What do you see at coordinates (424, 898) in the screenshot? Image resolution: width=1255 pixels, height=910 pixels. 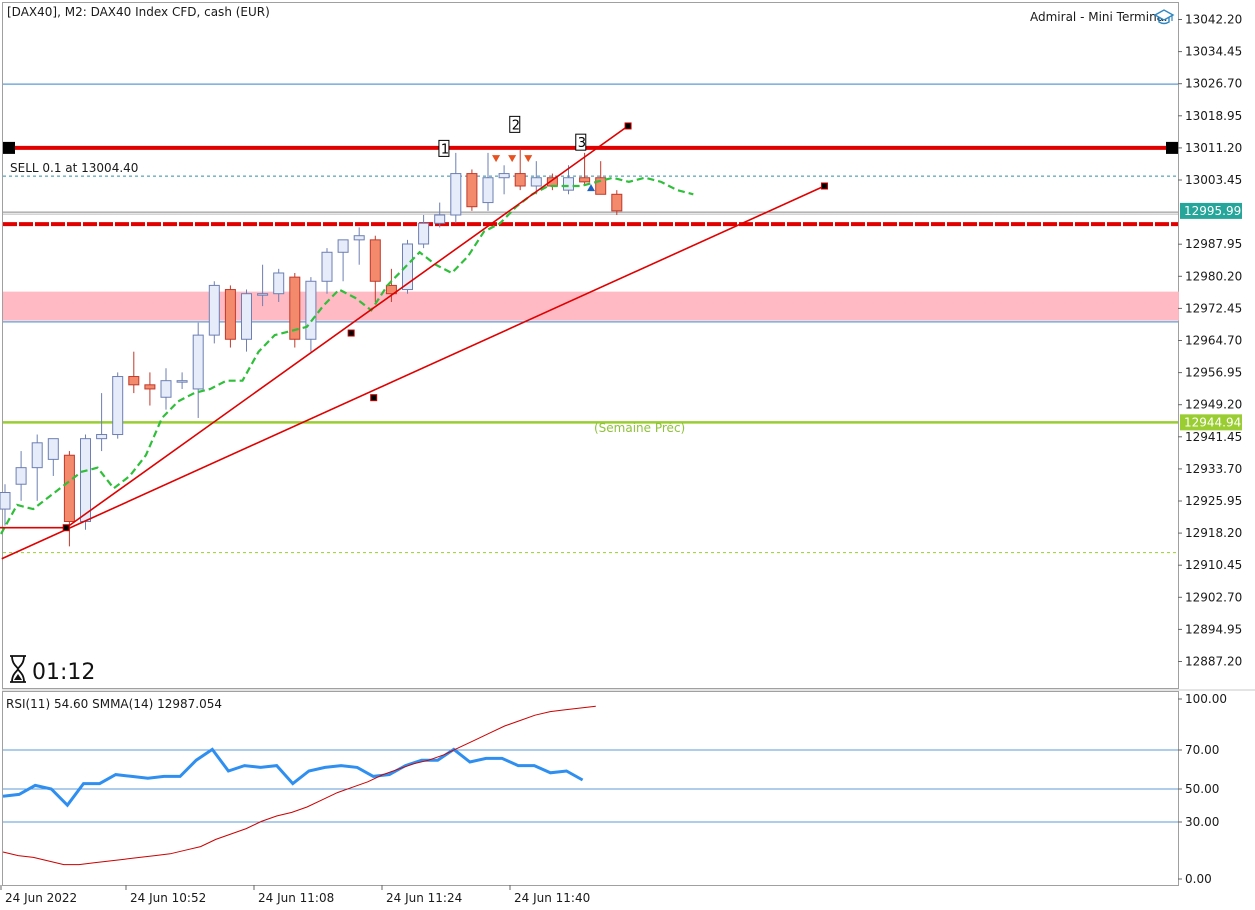 I see `time-tick-label: 24 Jun 11:24` at bounding box center [424, 898].